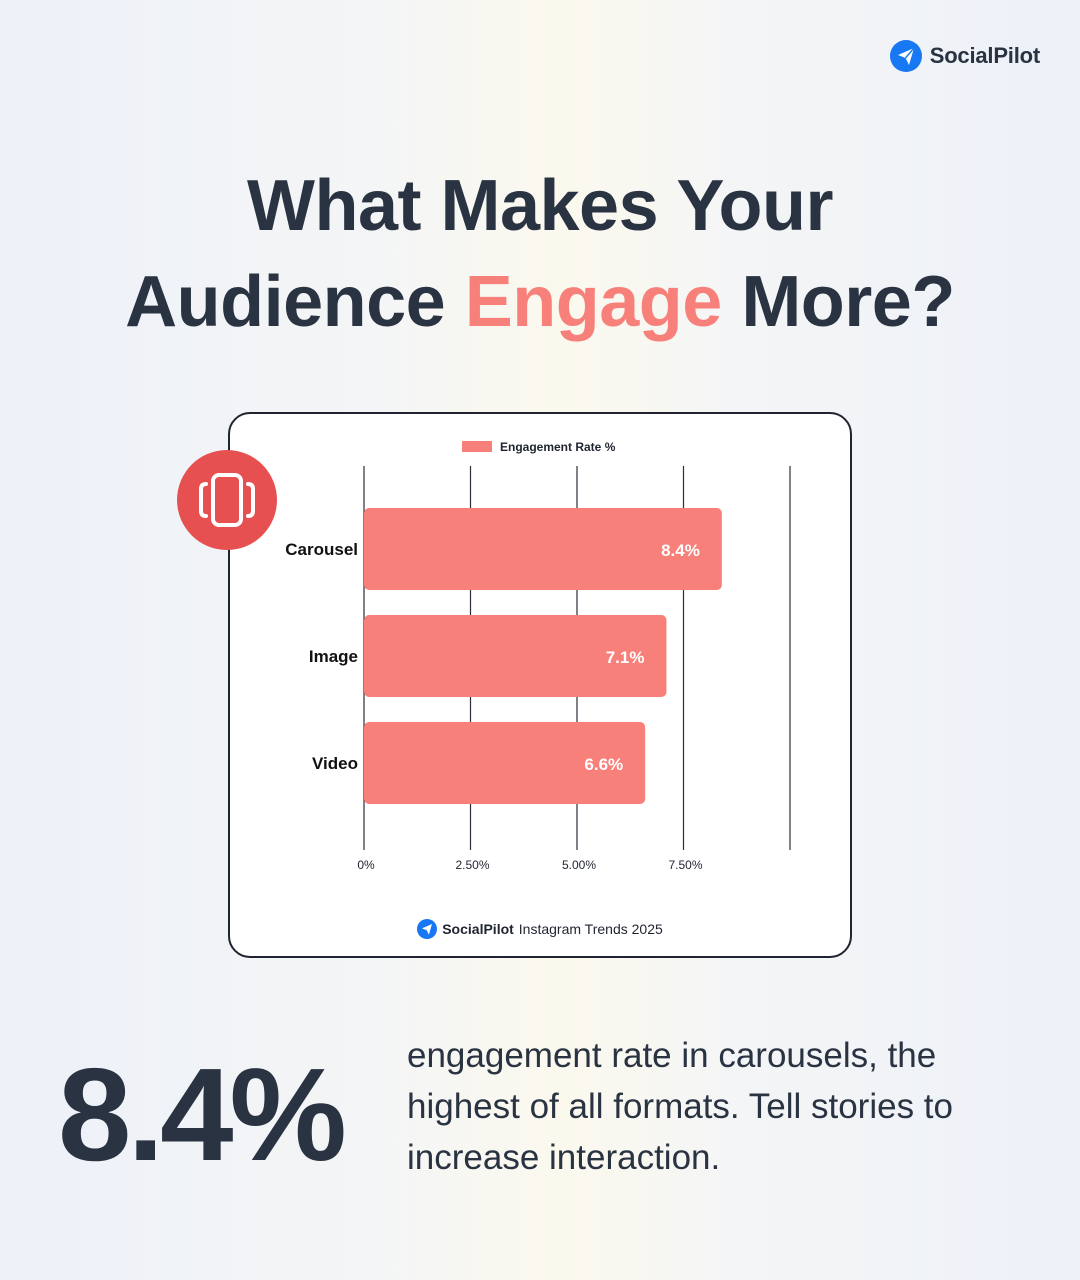 The height and width of the screenshot is (1280, 1080). Describe the element at coordinates (540, 206) in the screenshot. I see `title-line-1: What Makes Your` at that location.